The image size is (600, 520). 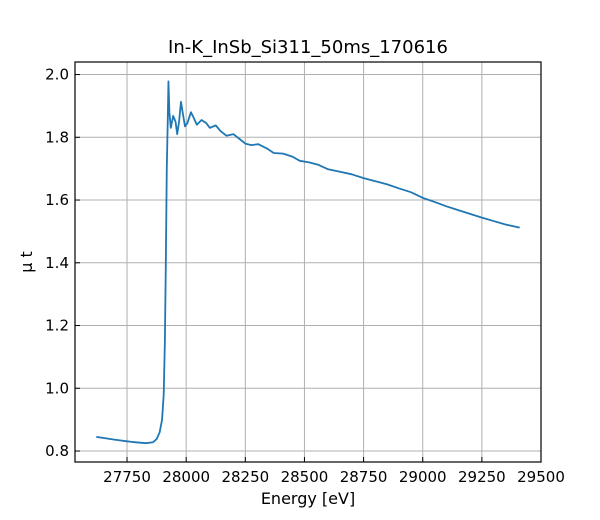 What do you see at coordinates (57, 451) in the screenshot?
I see `y-tick-label: 0.8` at bounding box center [57, 451].